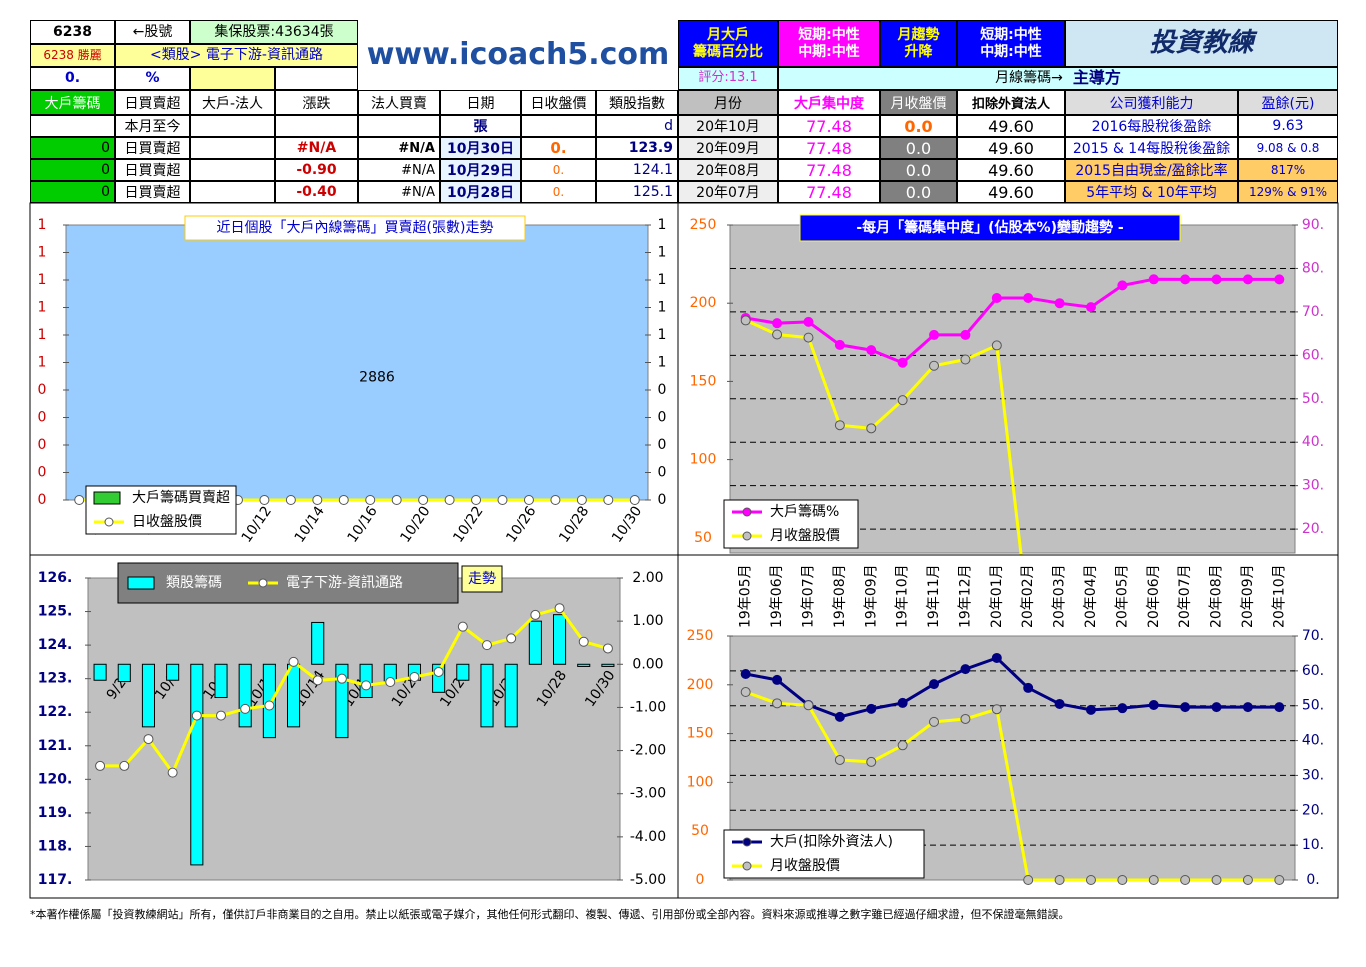 The width and height of the screenshot is (1366, 967). I want to click on tick-label: 20., so click(1313, 529).